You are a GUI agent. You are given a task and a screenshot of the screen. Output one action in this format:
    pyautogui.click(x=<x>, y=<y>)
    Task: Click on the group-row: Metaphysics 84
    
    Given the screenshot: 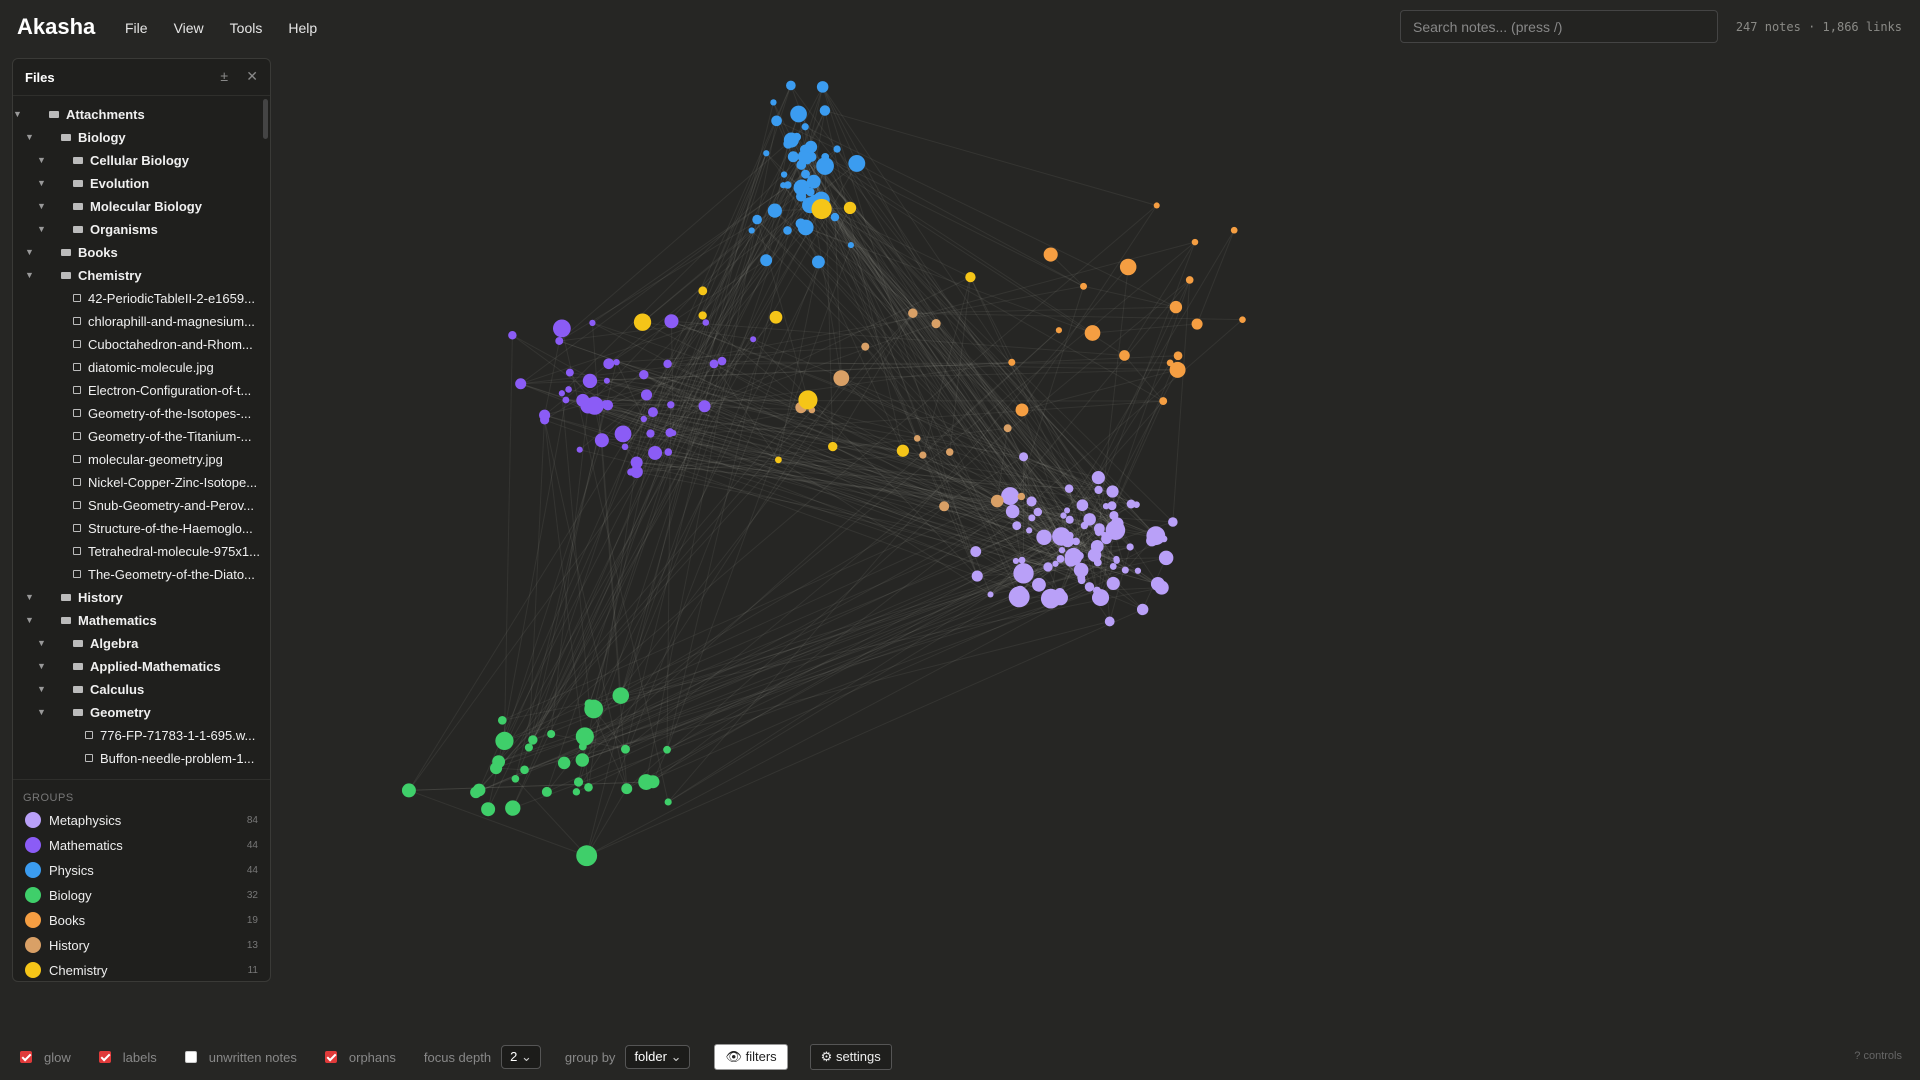 What is the action you would take?
    pyautogui.click(x=141, y=820)
    